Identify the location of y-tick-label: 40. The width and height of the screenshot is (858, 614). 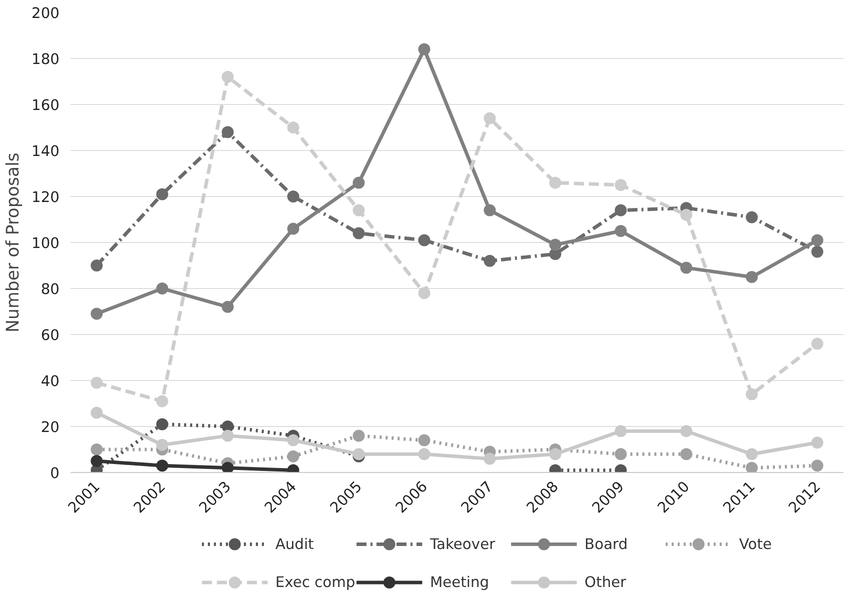
(50, 381).